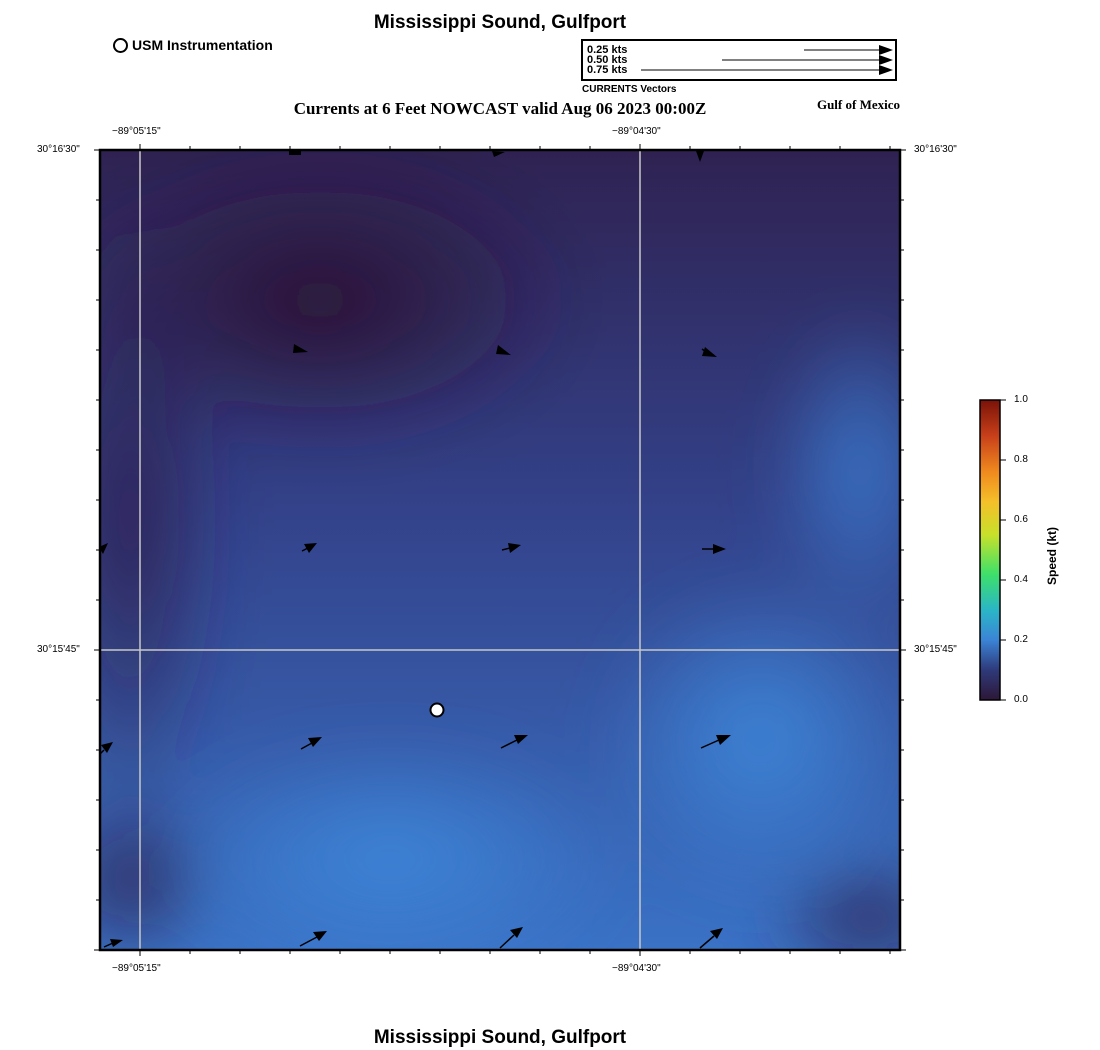 Image resolution: width=1100 pixels, height=1050 pixels. What do you see at coordinates (1021, 399) in the screenshot?
I see `colorbar-tick-label: 1.0` at bounding box center [1021, 399].